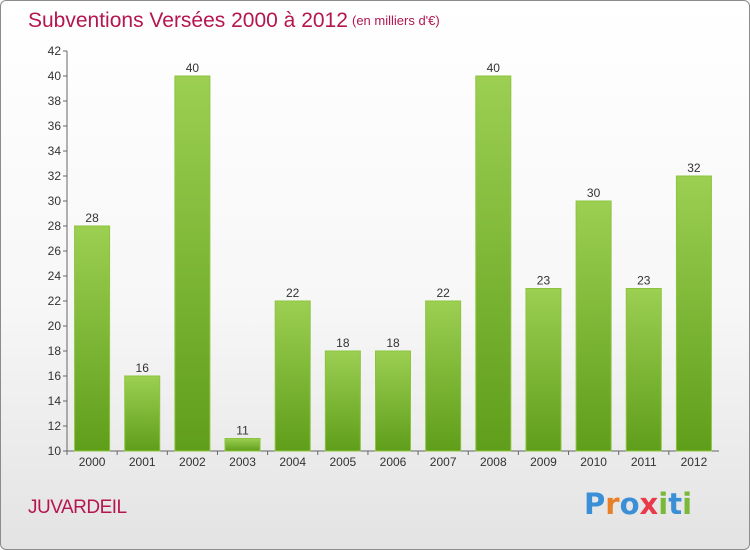  I want to click on y-tick-label: 18, so click(55, 351).